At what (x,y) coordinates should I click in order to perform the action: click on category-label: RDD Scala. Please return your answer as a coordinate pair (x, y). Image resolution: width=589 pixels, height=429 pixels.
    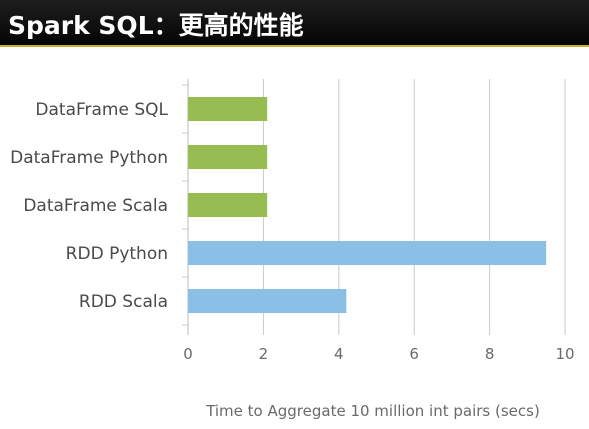
    Looking at the image, I should click on (123, 302).